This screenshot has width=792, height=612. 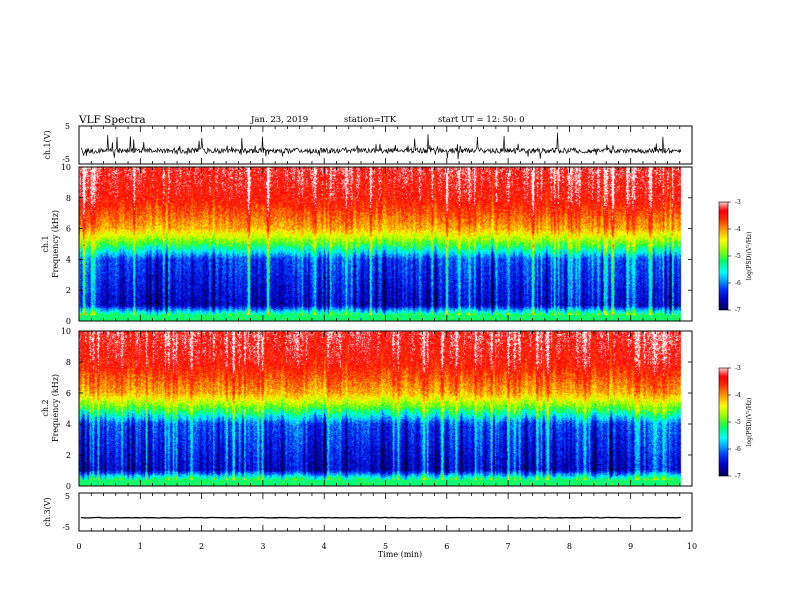 What do you see at coordinates (68, 393) in the screenshot?
I see `ch2-spectrogram-ytick-label: 6` at bounding box center [68, 393].